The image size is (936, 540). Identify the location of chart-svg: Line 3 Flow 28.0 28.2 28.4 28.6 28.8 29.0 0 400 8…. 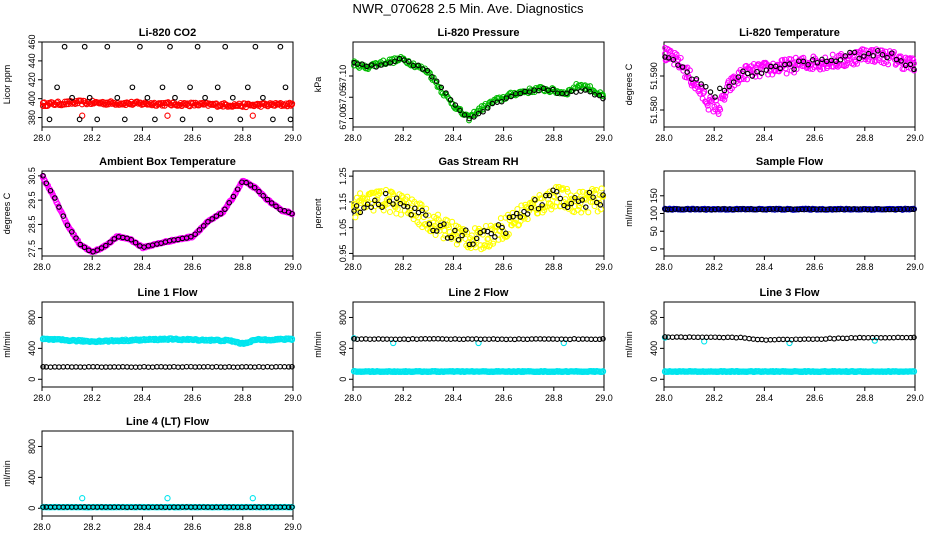
(774, 345).